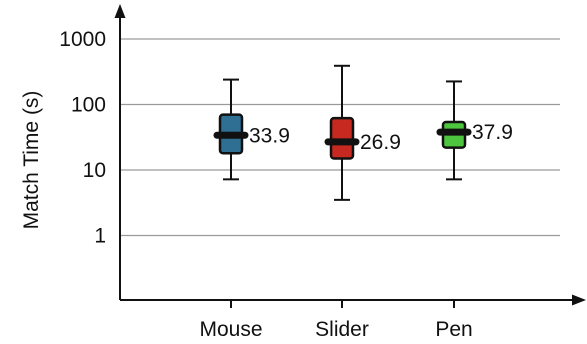  Describe the element at coordinates (230, 329) in the screenshot. I see `x-tick-label-mouse: Mouse` at that location.